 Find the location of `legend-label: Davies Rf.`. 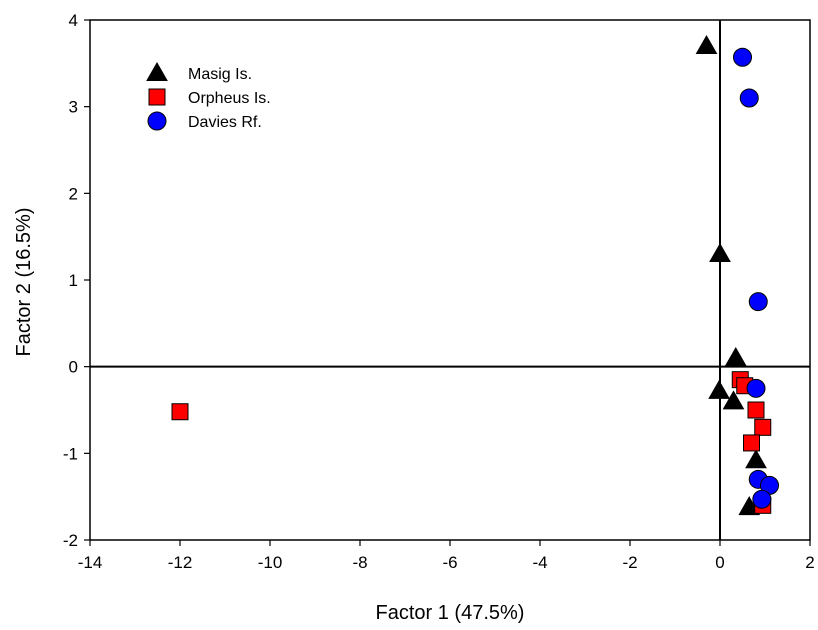

legend-label: Davies Rf. is located at coordinates (225, 122).